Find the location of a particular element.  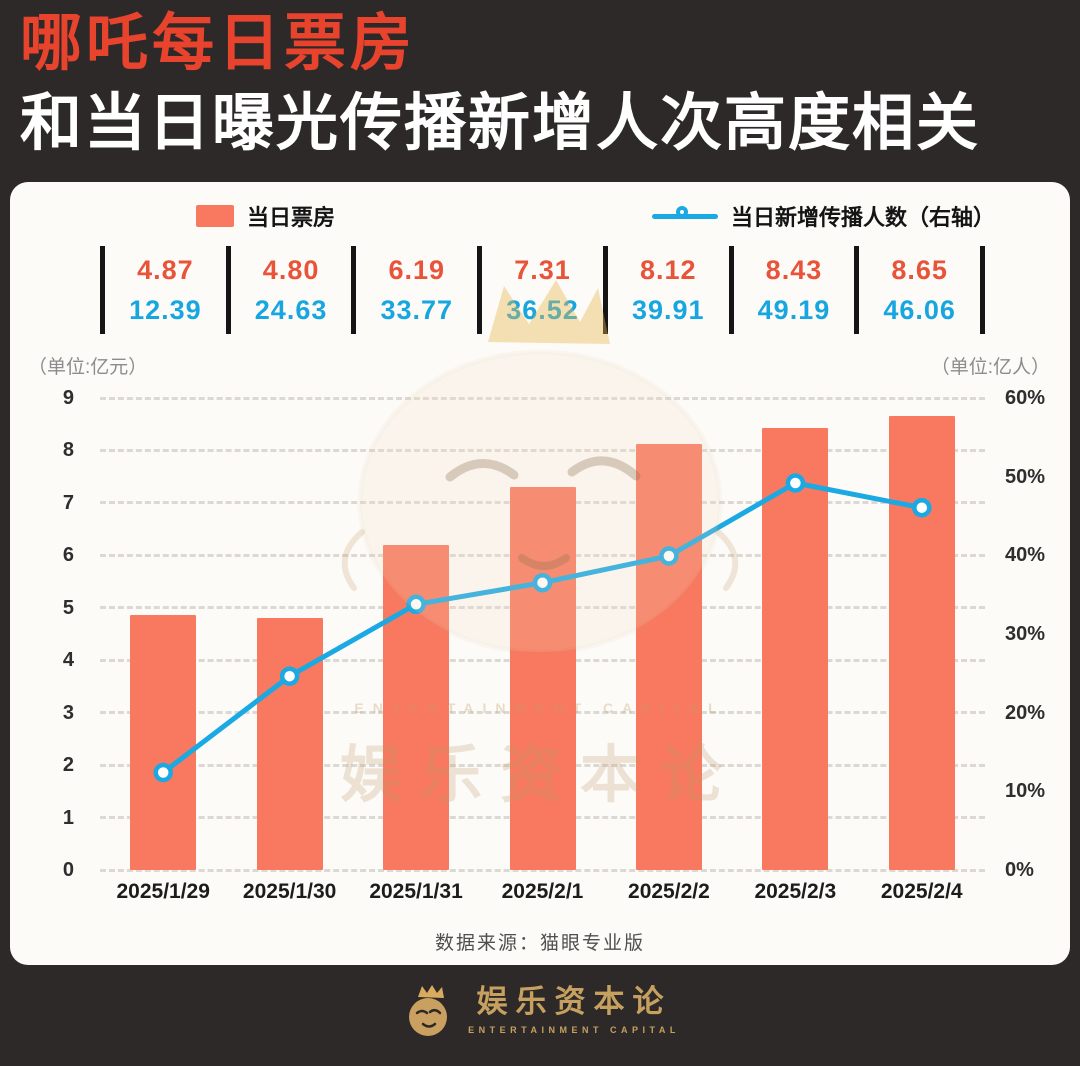

y-axis-tick-left: 3 is located at coordinates (68, 712).